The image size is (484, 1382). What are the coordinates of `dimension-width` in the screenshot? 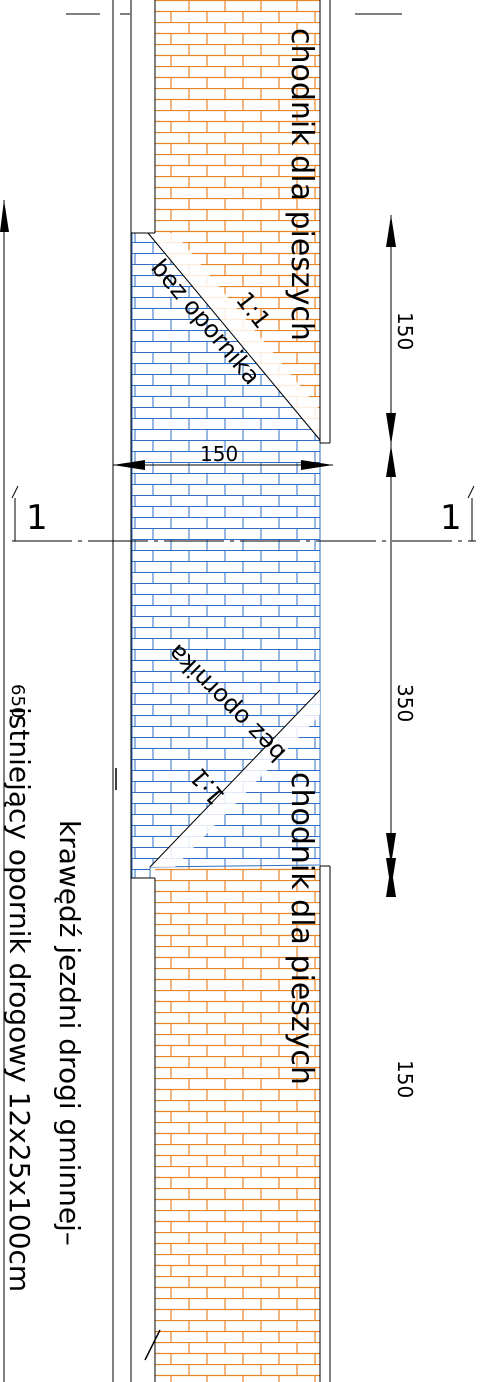 It's located at (223, 465).